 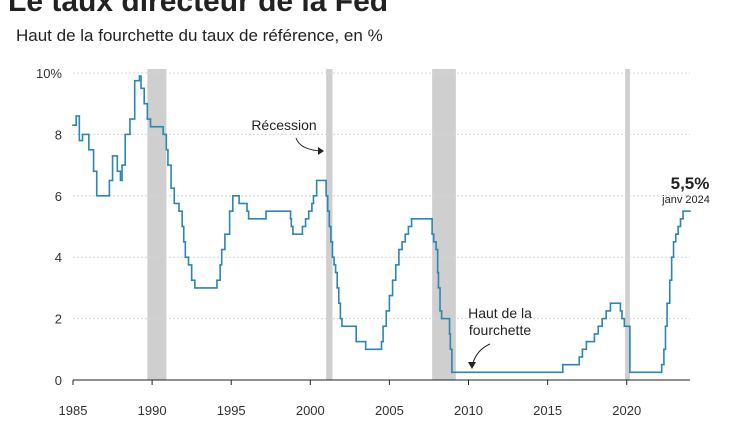 What do you see at coordinates (152, 410) in the screenshot?
I see `x-tick-label: 1990` at bounding box center [152, 410].